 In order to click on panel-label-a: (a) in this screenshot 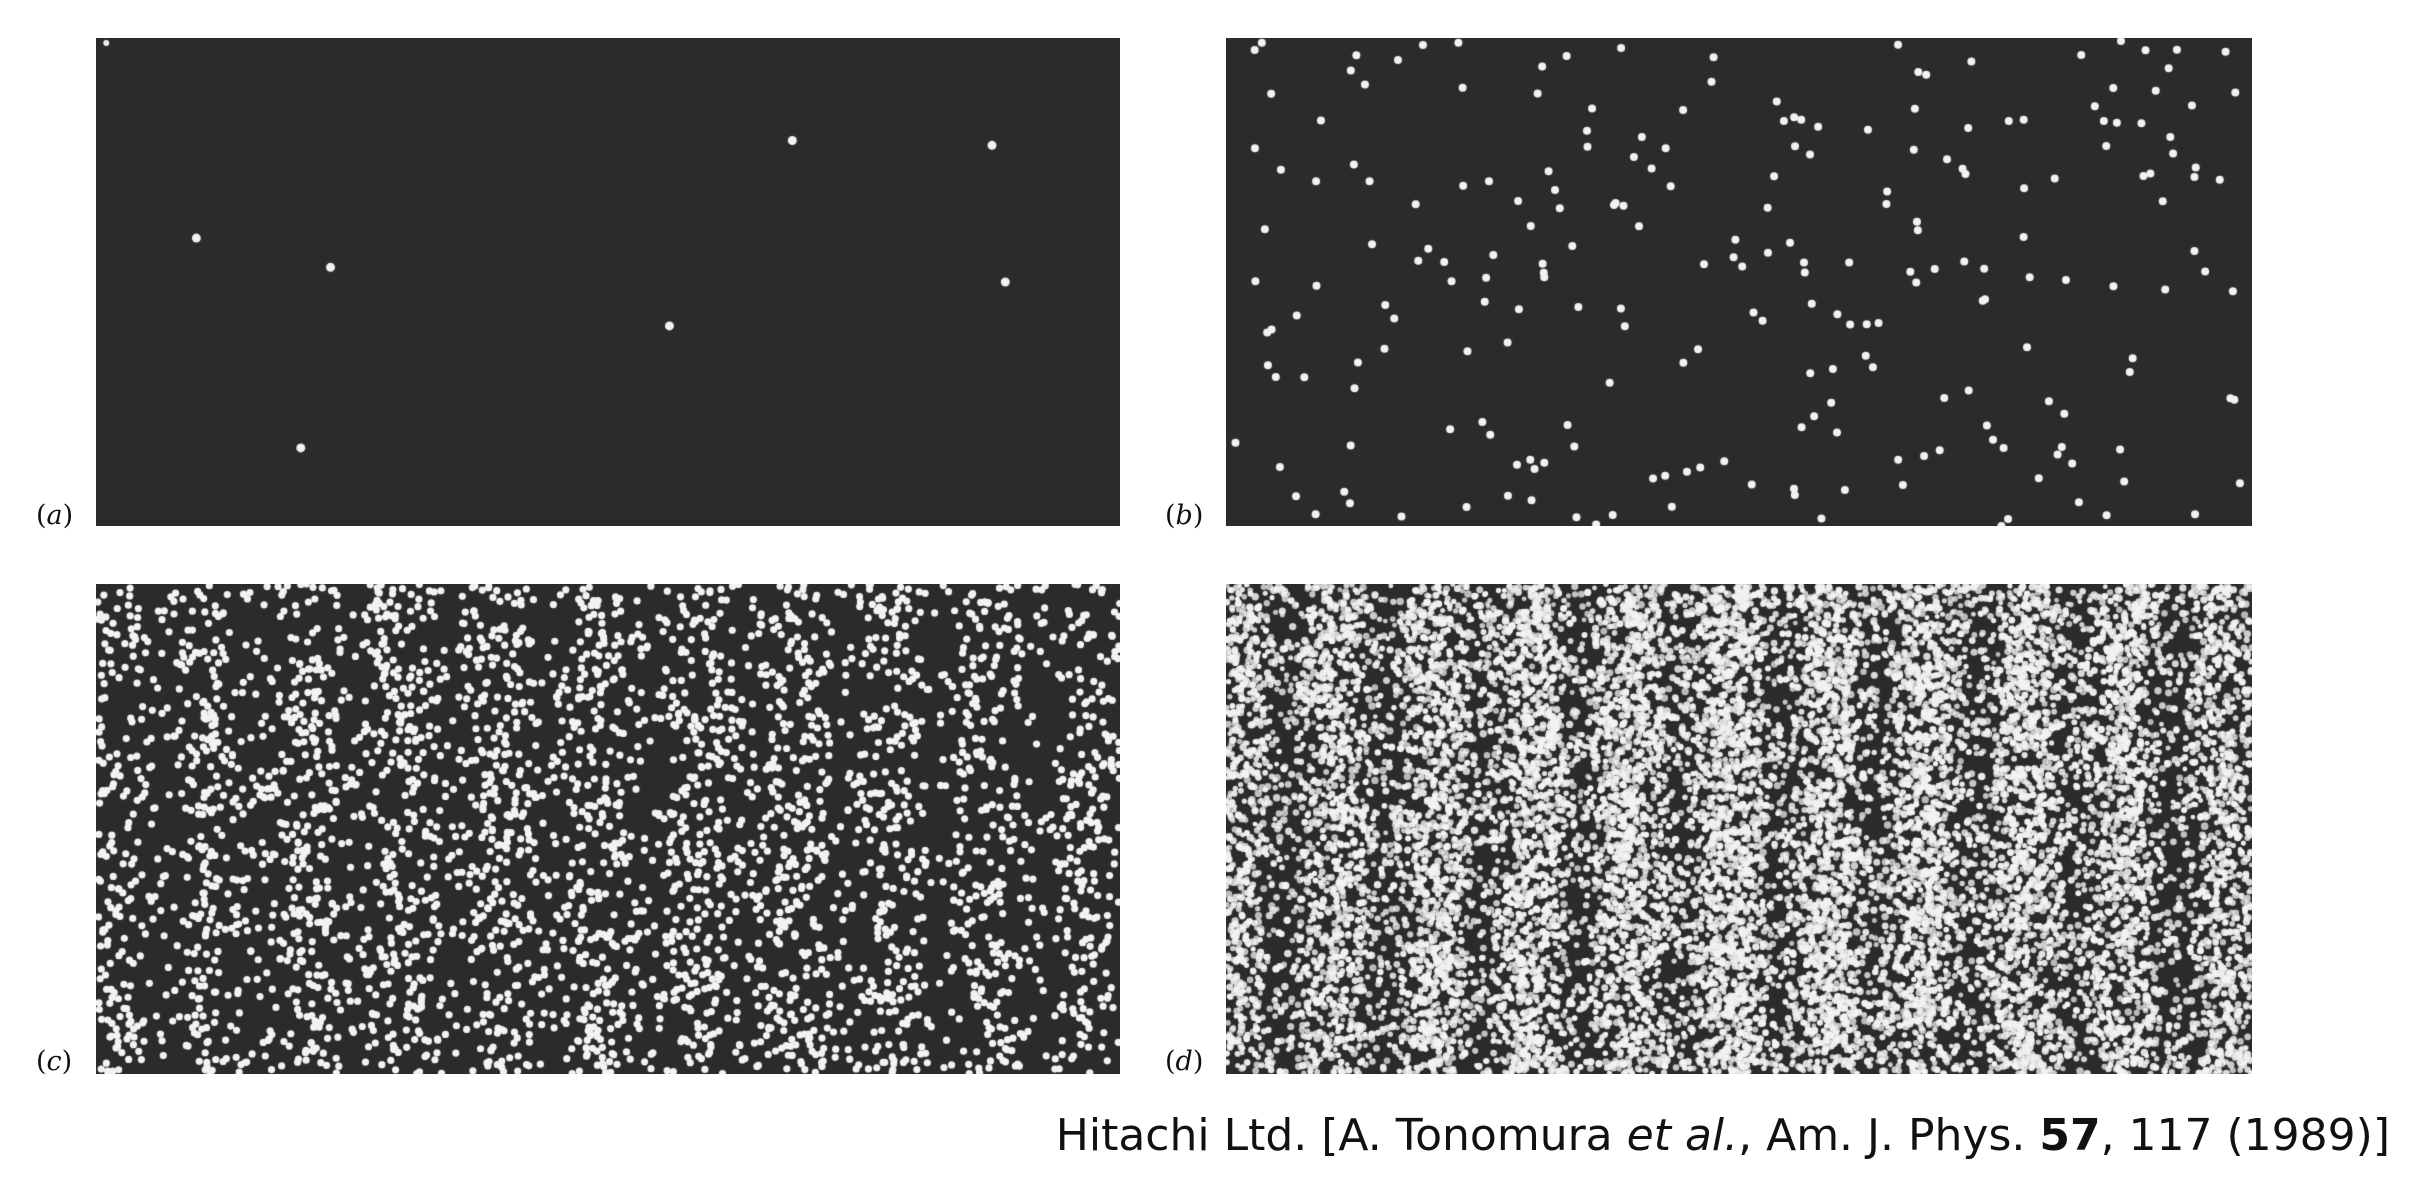, I will do `click(55, 515)`.